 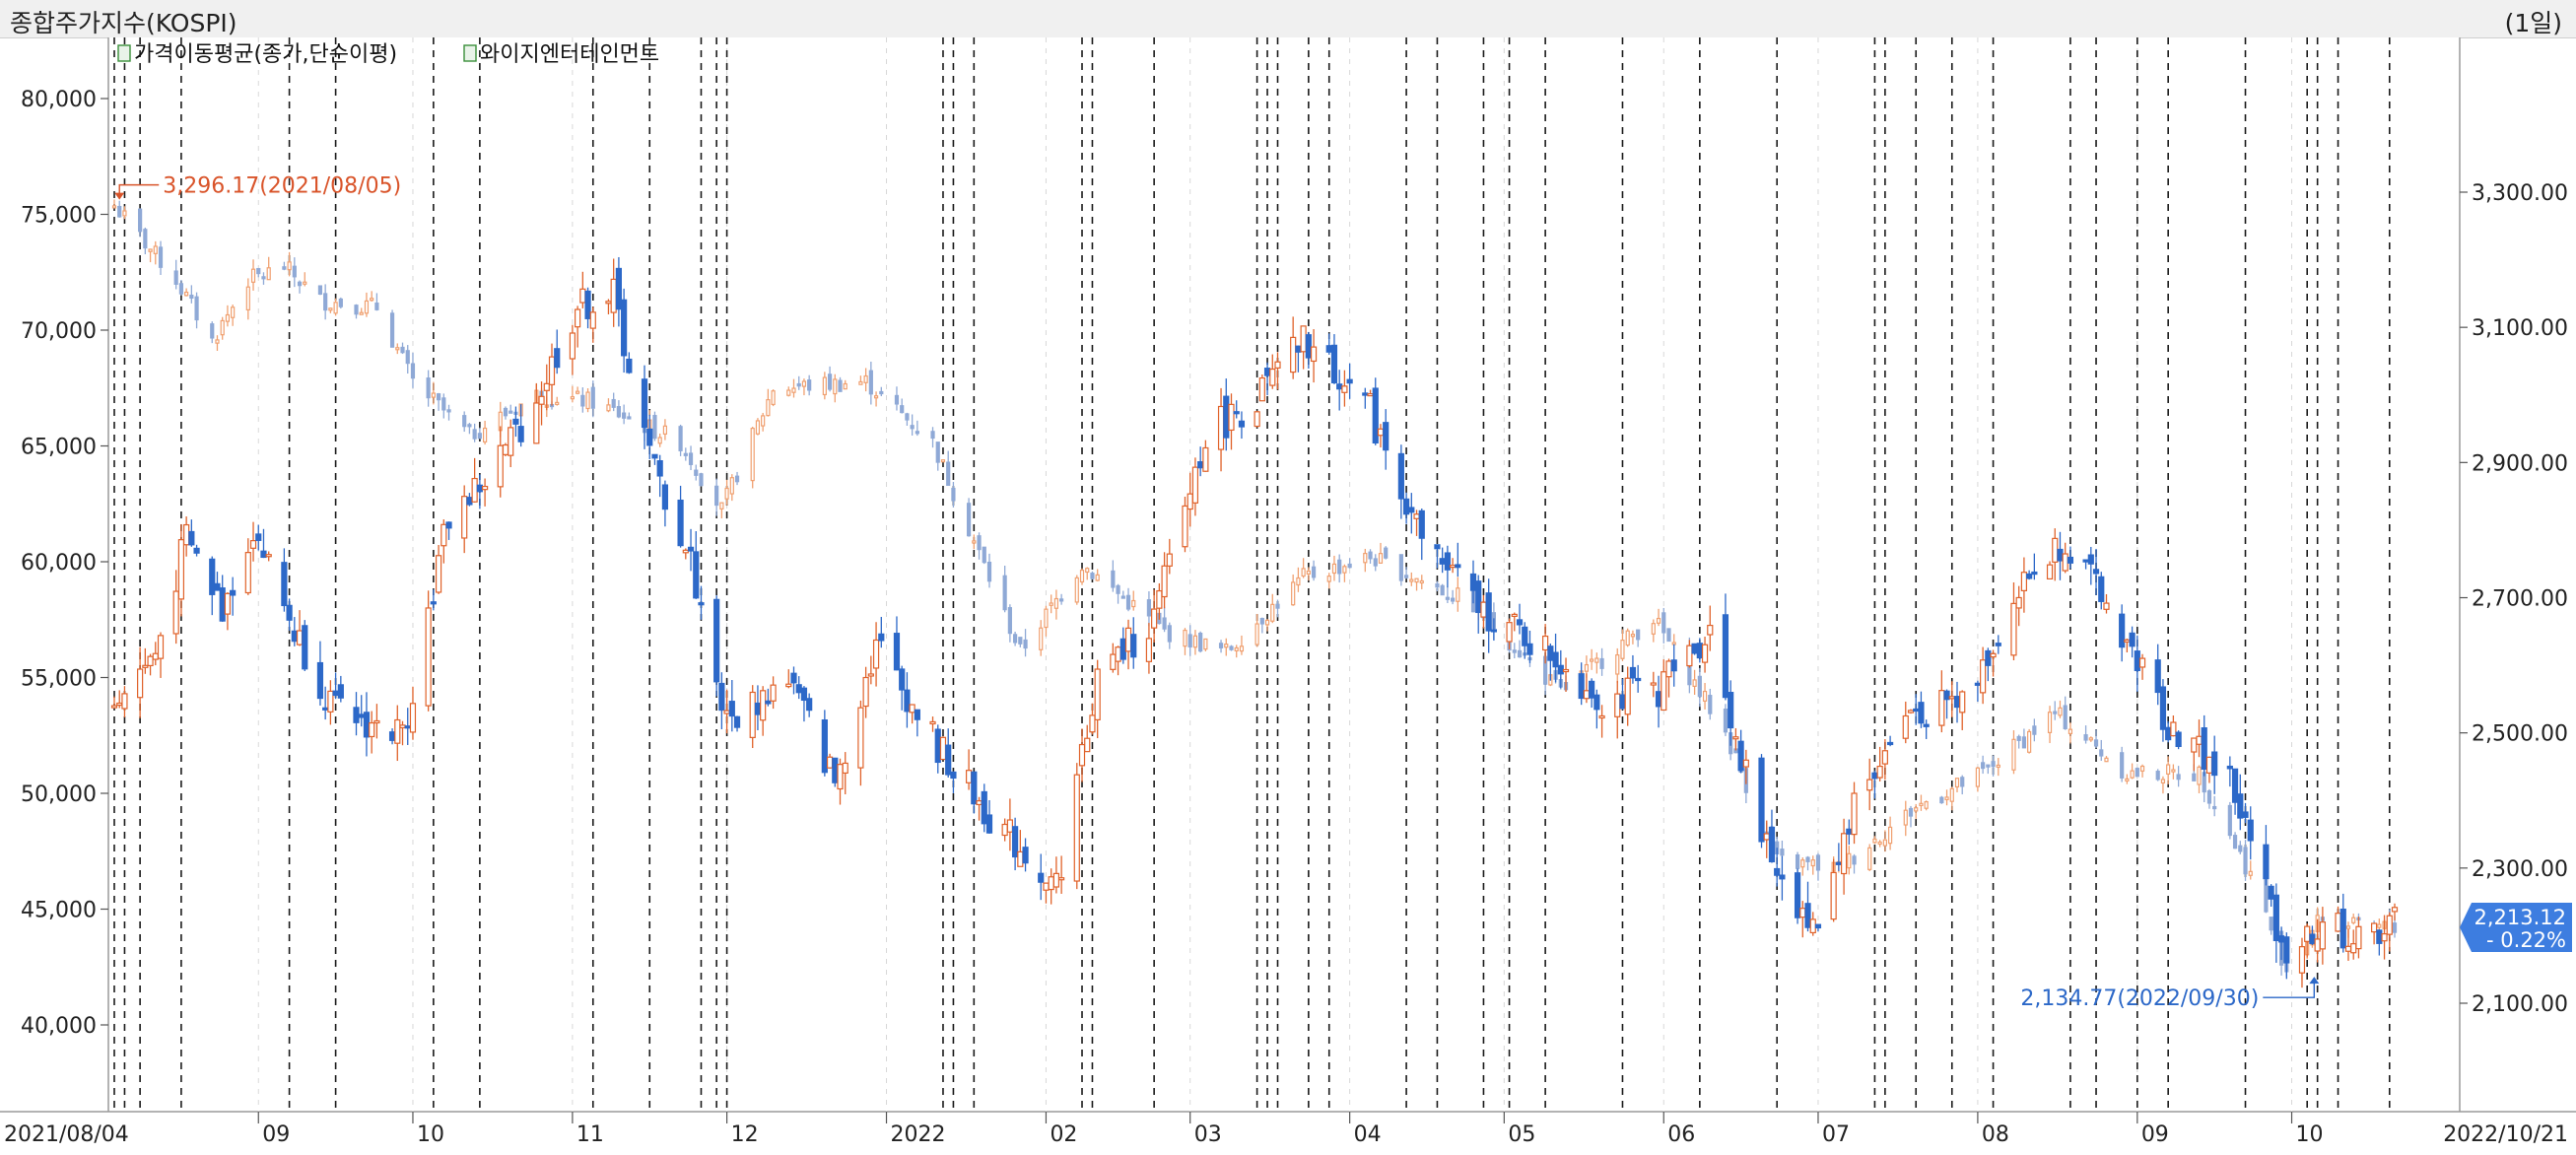 I want to click on x-axis-tick-label: 10, so click(x=430, y=1134).